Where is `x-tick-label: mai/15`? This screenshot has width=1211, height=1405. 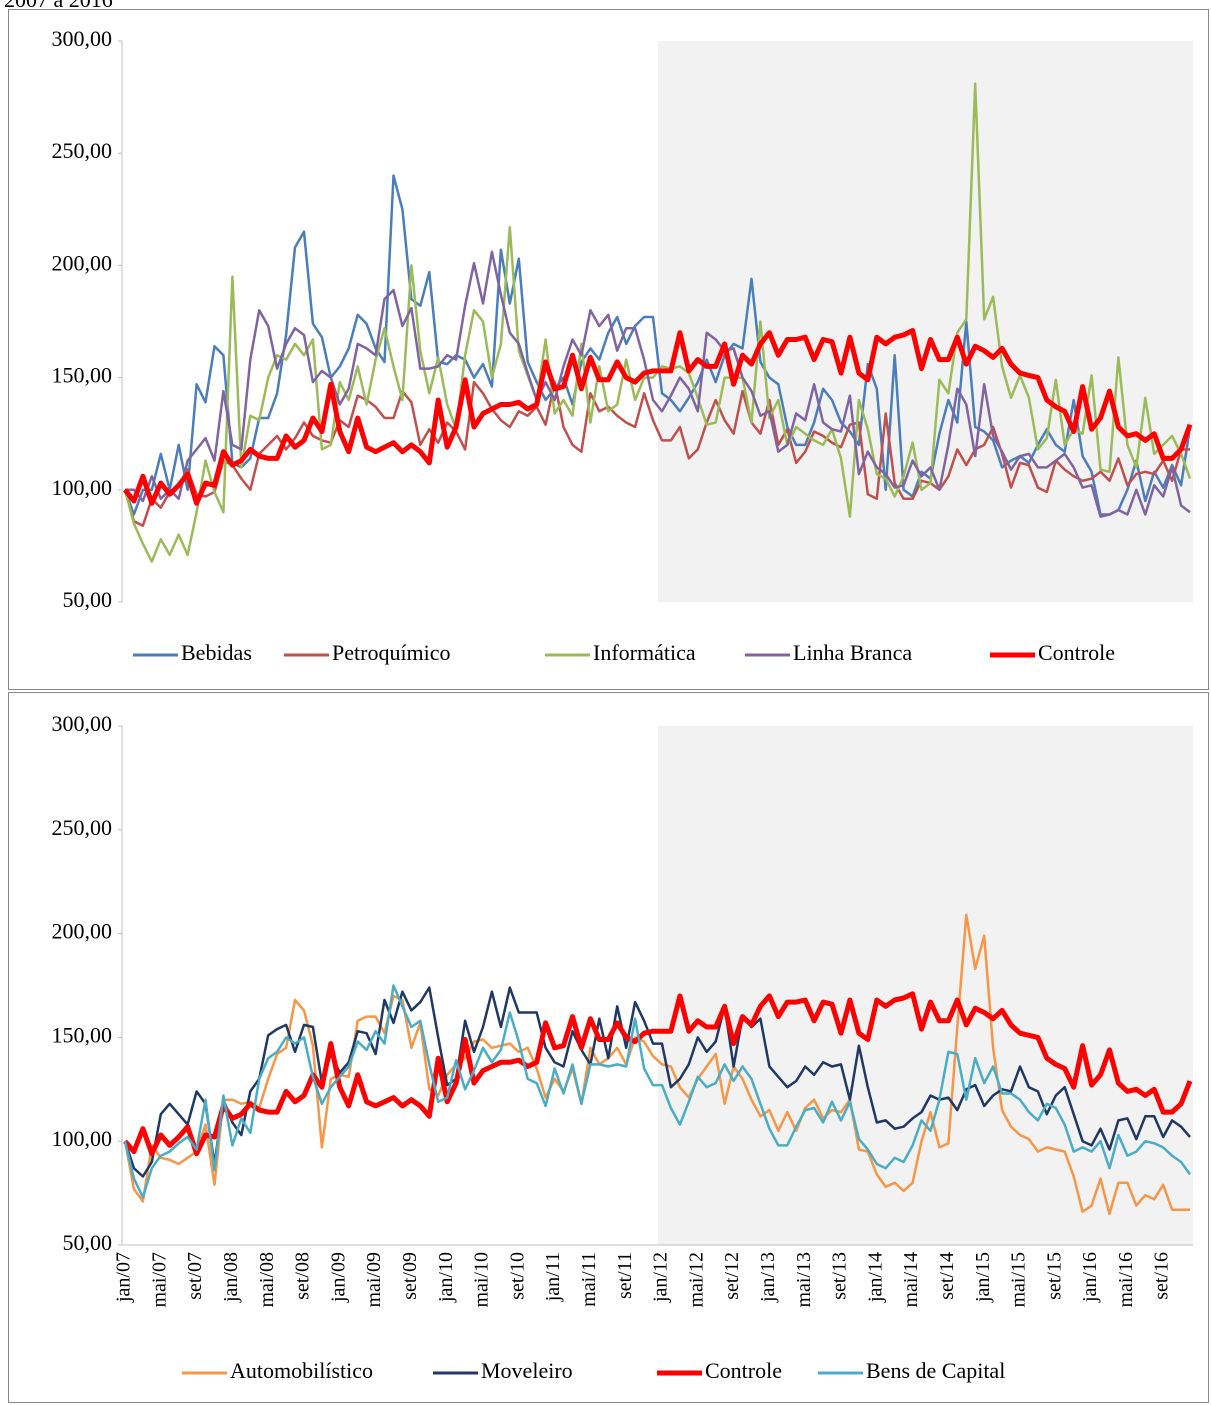
x-tick-label: mai/15 is located at coordinates (1019, 1280).